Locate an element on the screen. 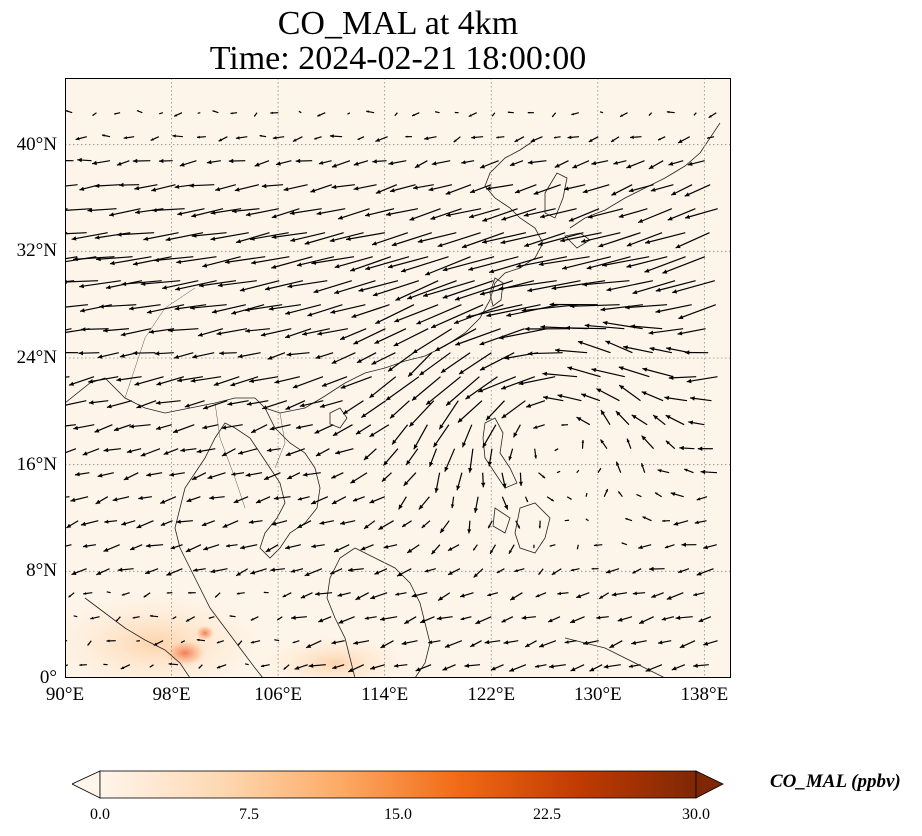 Image resolution: width=922 pixels, height=836 pixels. latitude-tick-label: 0° is located at coordinates (48, 677).